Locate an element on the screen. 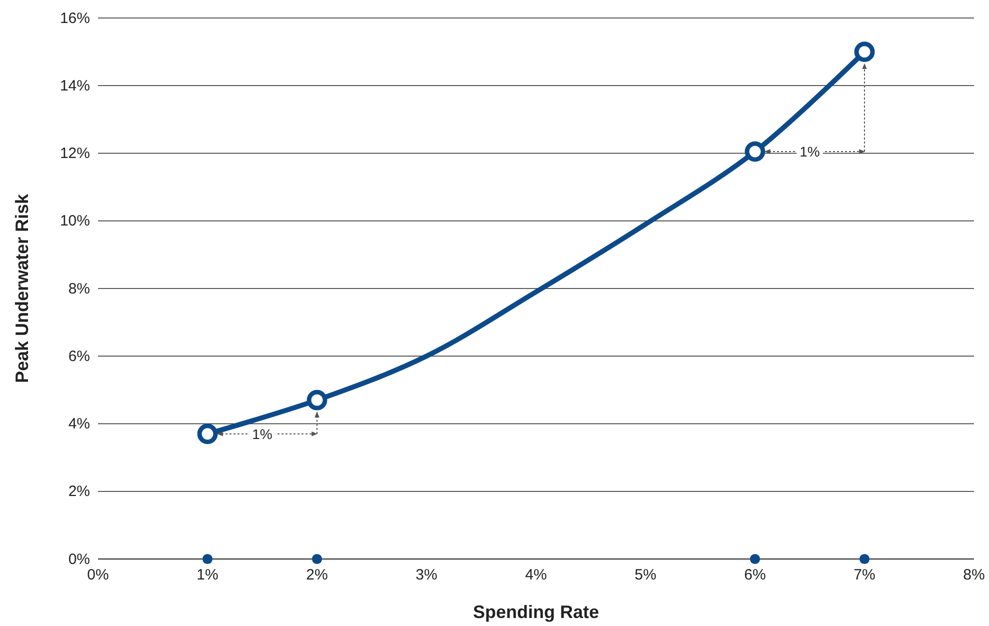 Image resolution: width=989 pixels, height=626 pixels. x-tick-label: 0% is located at coordinates (98, 575).